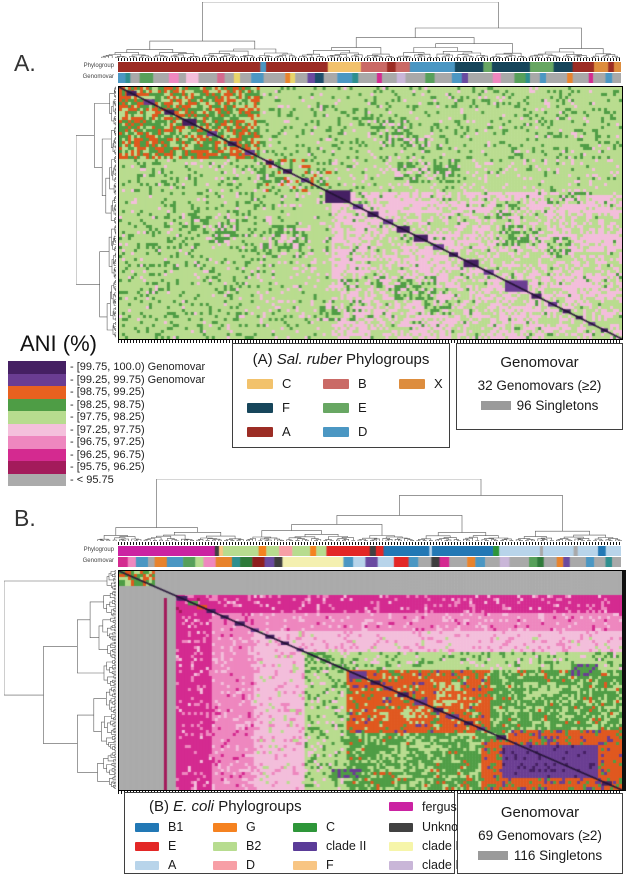  I want to click on ani-legend-row: - [99.75, 100.0) Genomovar, so click(106, 367).